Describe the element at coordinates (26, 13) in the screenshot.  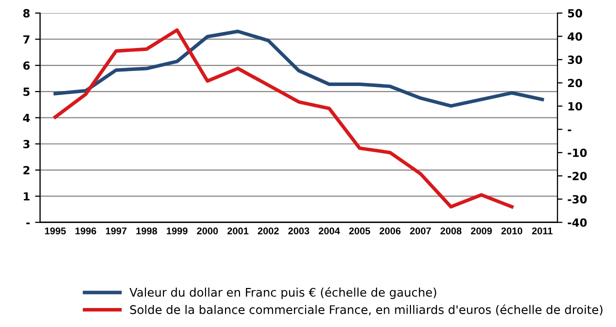
I see `y-tick-label: 8` at that location.